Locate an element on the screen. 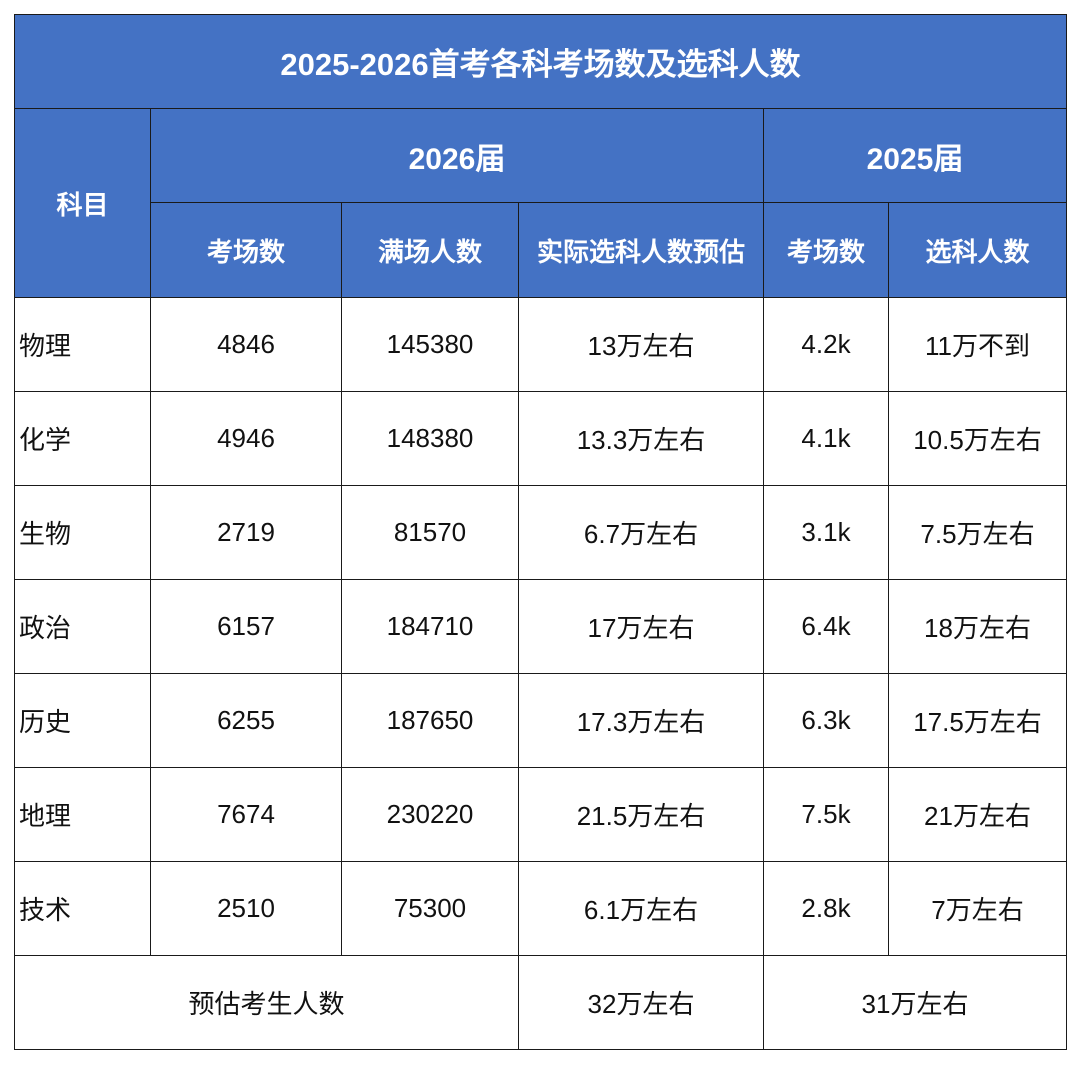 The width and height of the screenshot is (1080, 1068). footer-value: 31万左右 is located at coordinates (915, 1002).